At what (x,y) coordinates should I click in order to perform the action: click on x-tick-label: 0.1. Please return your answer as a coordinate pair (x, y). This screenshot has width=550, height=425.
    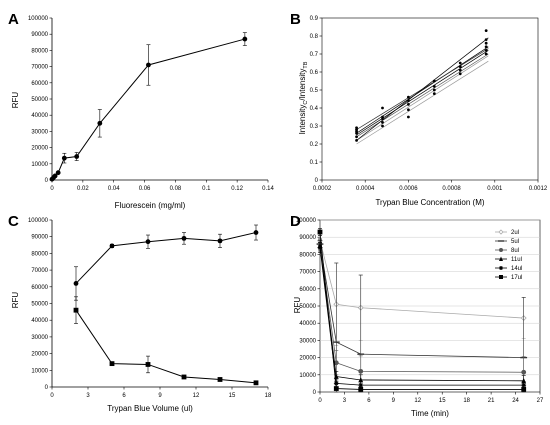
    Looking at the image, I should click on (206, 189).